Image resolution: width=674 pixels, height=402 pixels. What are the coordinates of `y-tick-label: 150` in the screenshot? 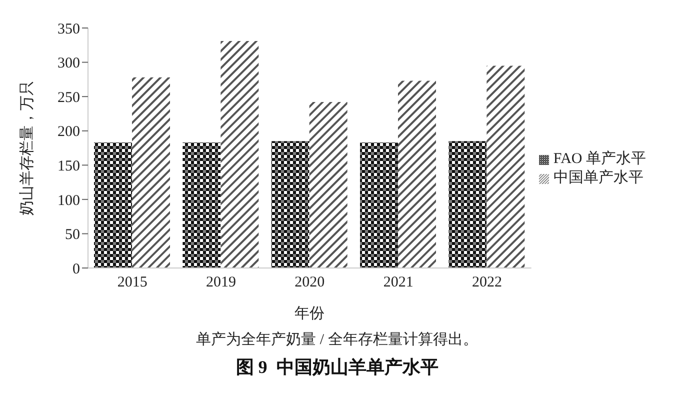 It's located at (69, 166).